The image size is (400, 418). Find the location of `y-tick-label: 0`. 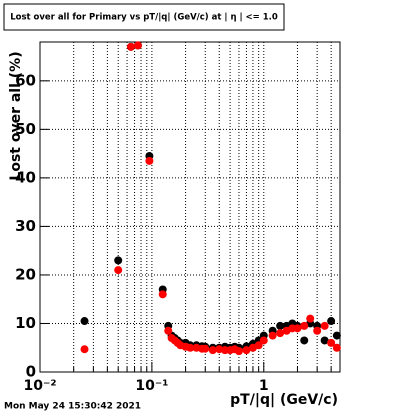

y-tick-label: 0 is located at coordinates (31, 372).